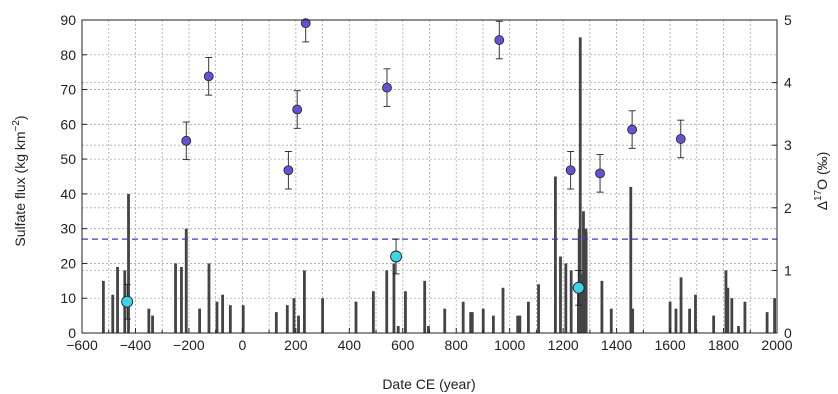 Image resolution: width=838 pixels, height=394 pixels. Describe the element at coordinates (788, 333) in the screenshot. I see `y-right-tick-label: 0` at that location.